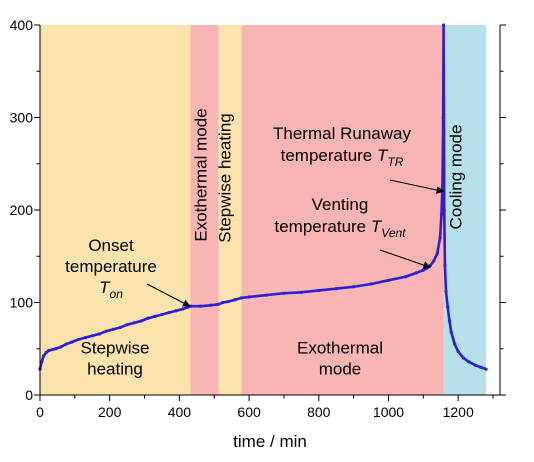 This screenshot has width=534, height=462. What do you see at coordinates (111, 245) in the screenshot?
I see `annotation-0-line-0: Onset` at bounding box center [111, 245].